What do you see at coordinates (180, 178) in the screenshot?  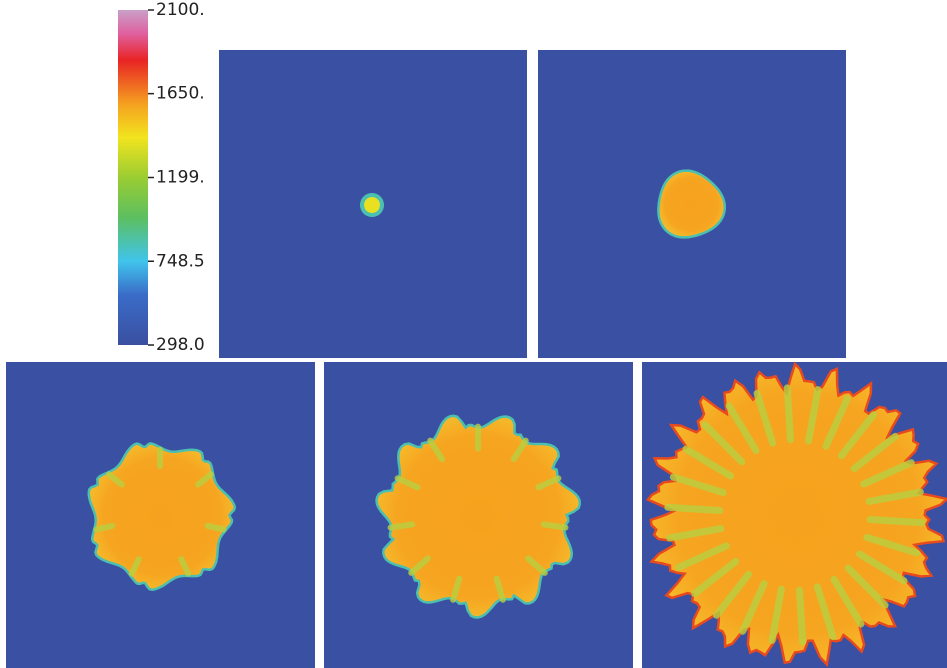 I see `tick-label: 1199.` at bounding box center [180, 178].